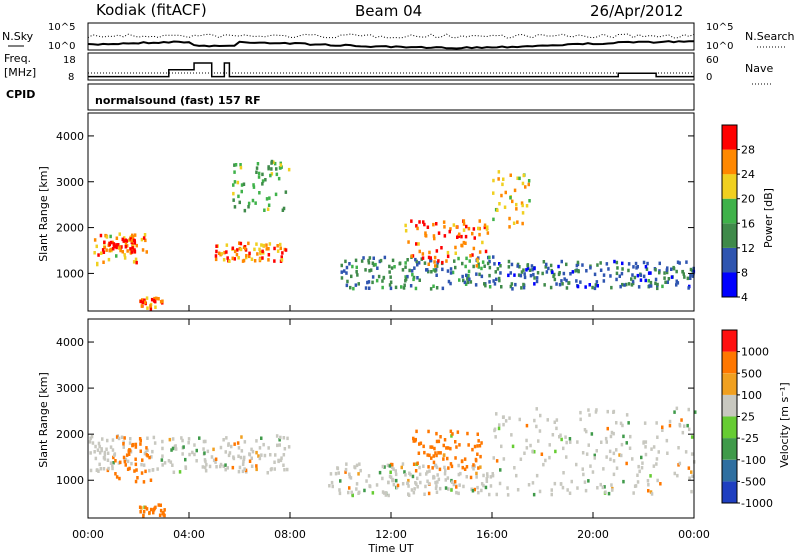 Image resolution: width=800 pixels, height=554 pixels. Describe the element at coordinates (290, 534) in the screenshot. I see `x-tick-label: 08:00` at that location.